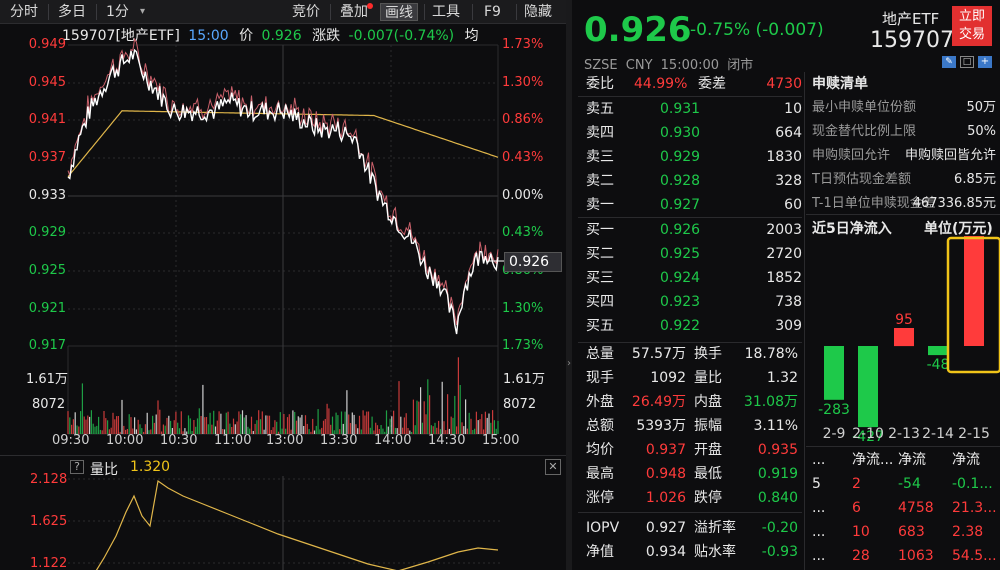 The width and height of the screenshot is (1000, 570). I want to click on tab-intraday: 分时, so click(24, 12).